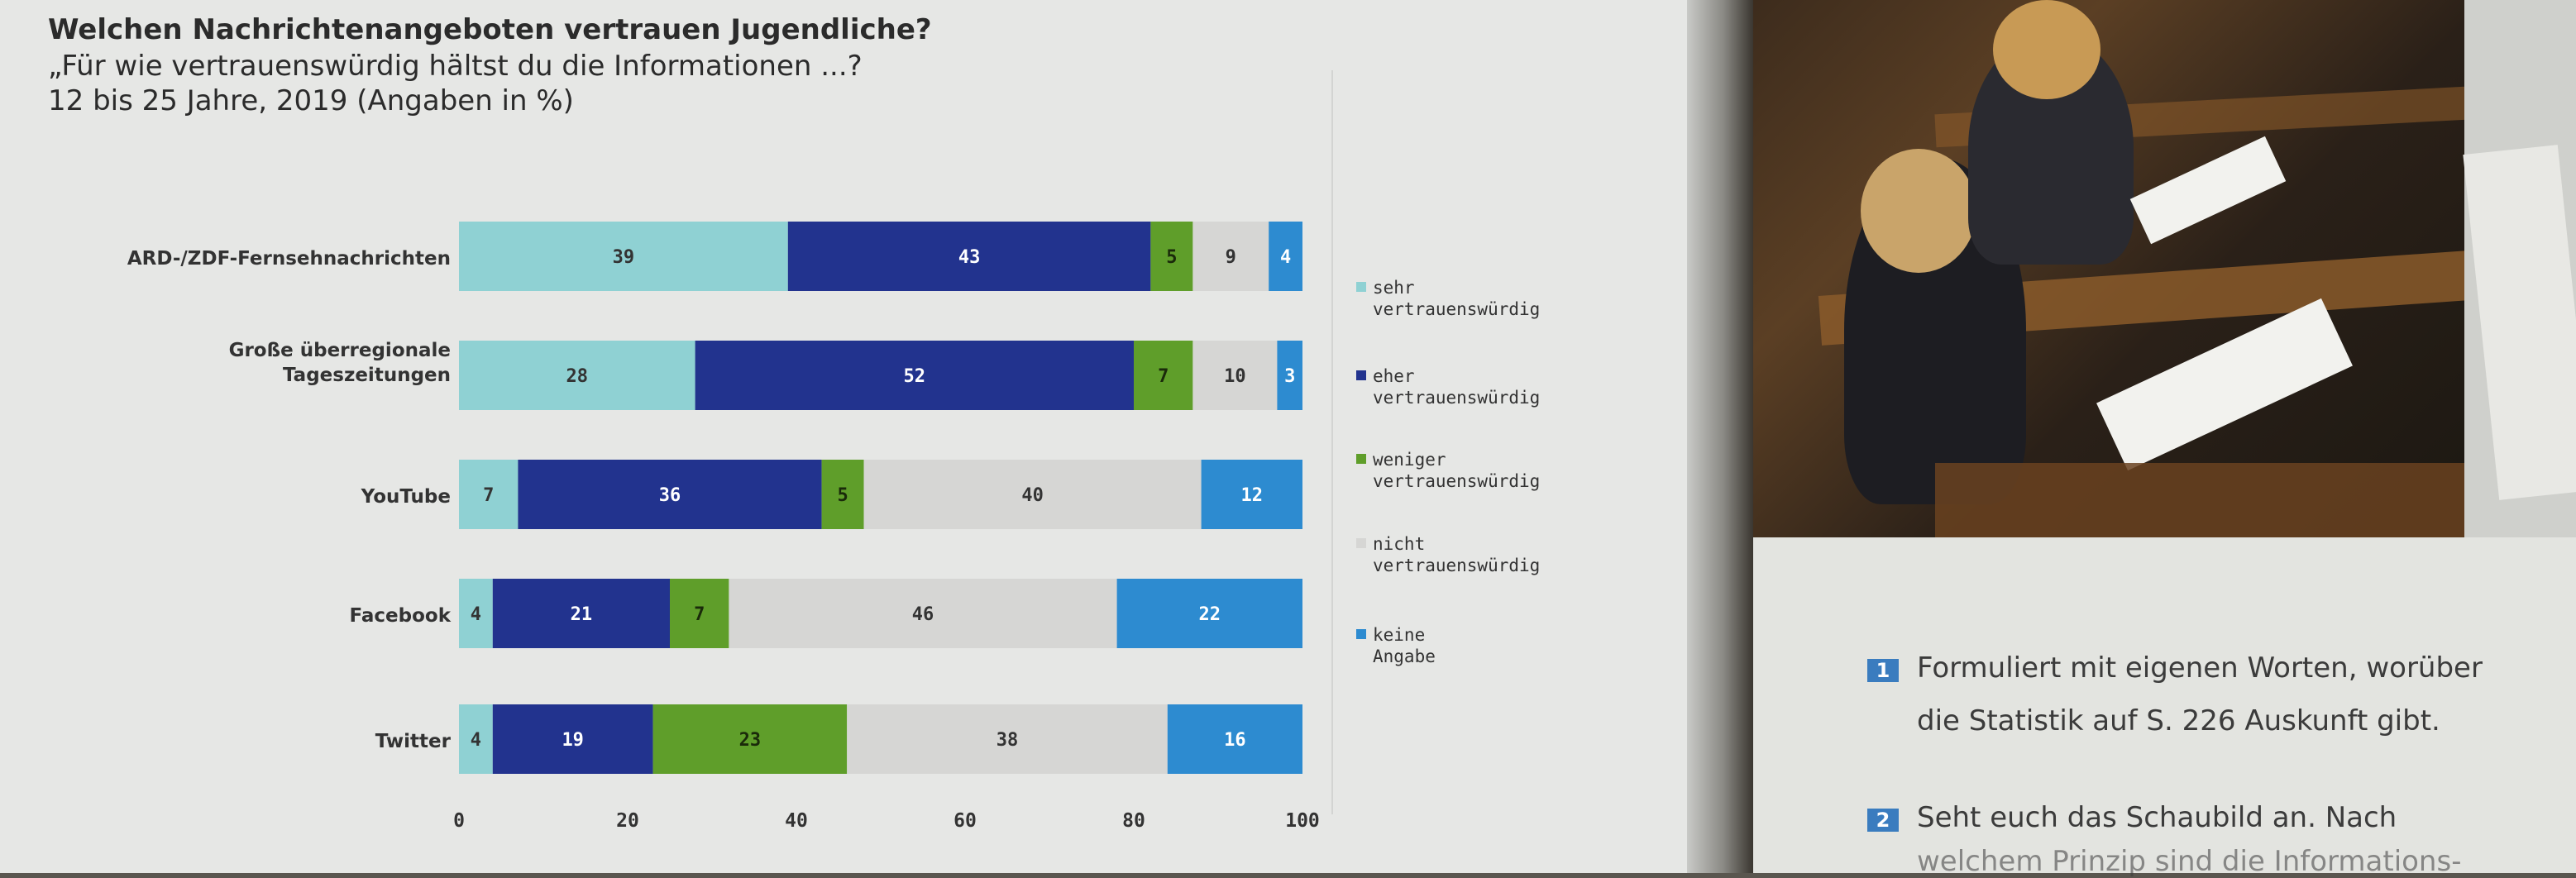 The width and height of the screenshot is (2576, 878). What do you see at coordinates (2199, 500) in the screenshot?
I see `desk-front` at bounding box center [2199, 500].